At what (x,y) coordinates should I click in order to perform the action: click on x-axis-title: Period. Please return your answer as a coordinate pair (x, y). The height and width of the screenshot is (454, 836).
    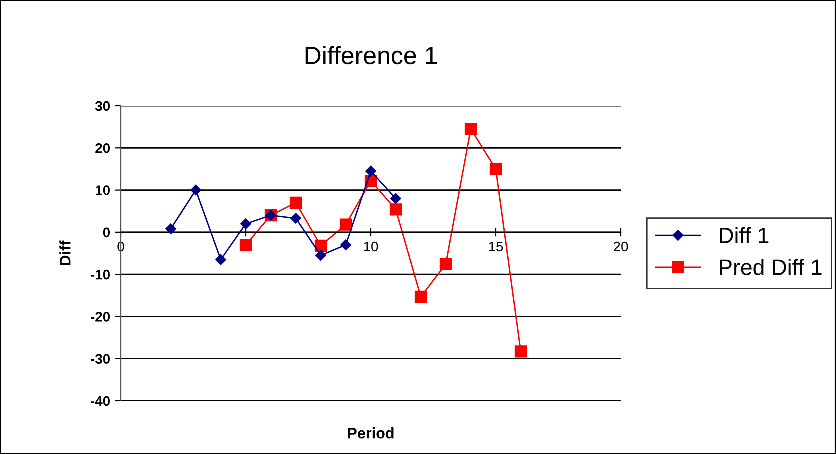
    Looking at the image, I should click on (371, 433).